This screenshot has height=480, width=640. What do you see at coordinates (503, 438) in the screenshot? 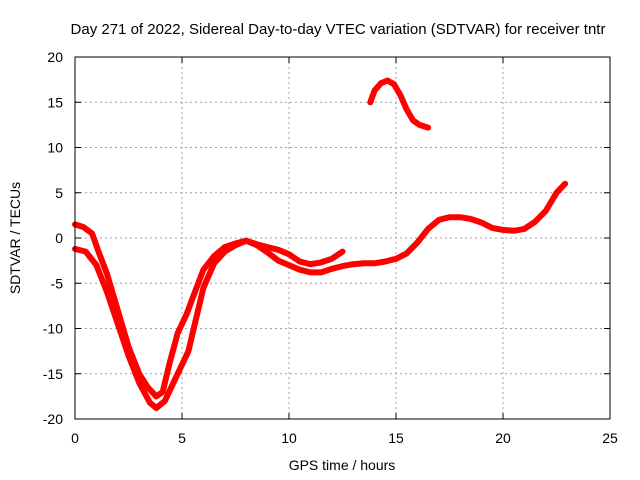
I see `x-tick-label: 20` at bounding box center [503, 438].